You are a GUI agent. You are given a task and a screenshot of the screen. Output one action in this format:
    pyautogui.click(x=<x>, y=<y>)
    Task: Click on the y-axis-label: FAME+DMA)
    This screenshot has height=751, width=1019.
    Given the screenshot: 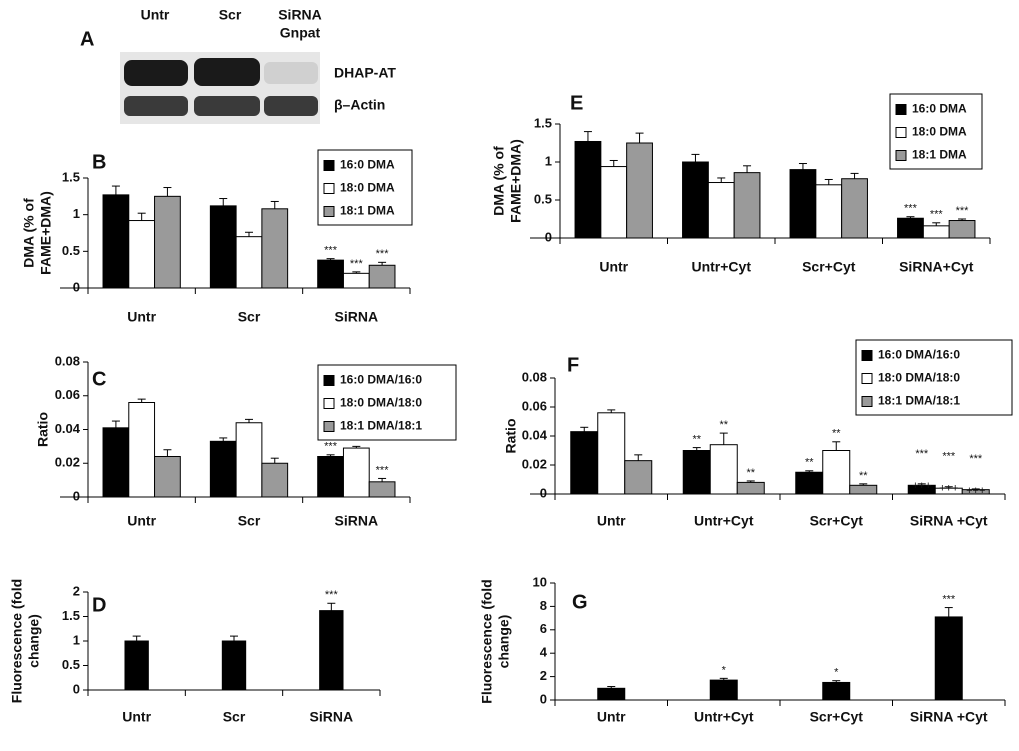 What is the action you would take?
    pyautogui.click(x=46, y=233)
    